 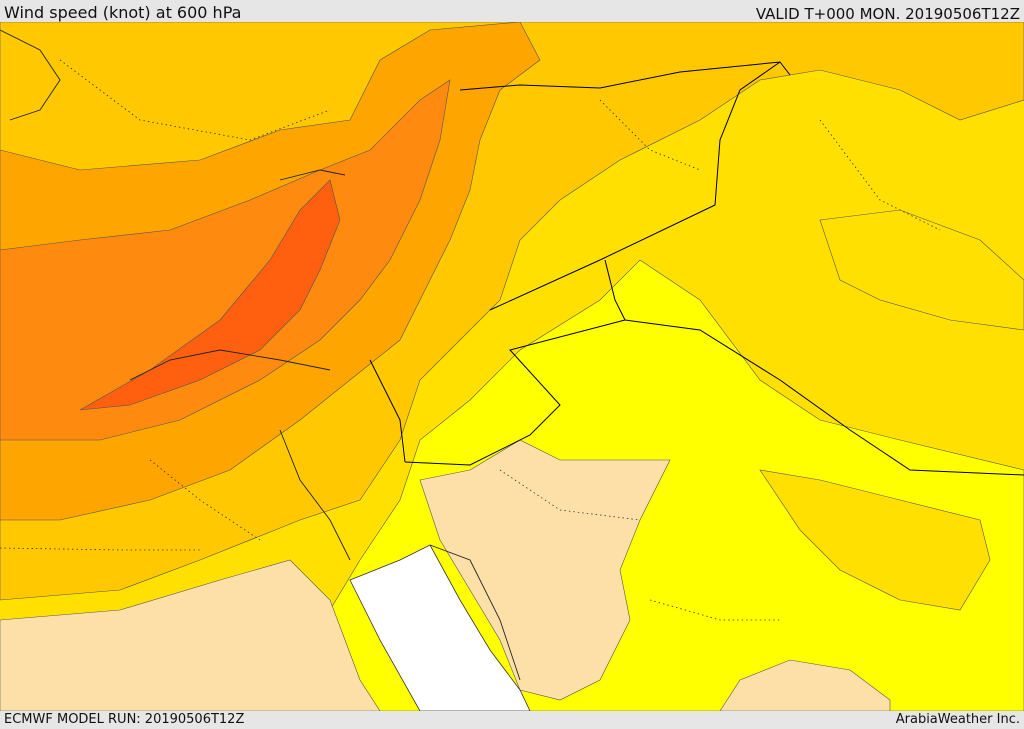 I want to click on field-band-2-south, so click(x=875, y=540).